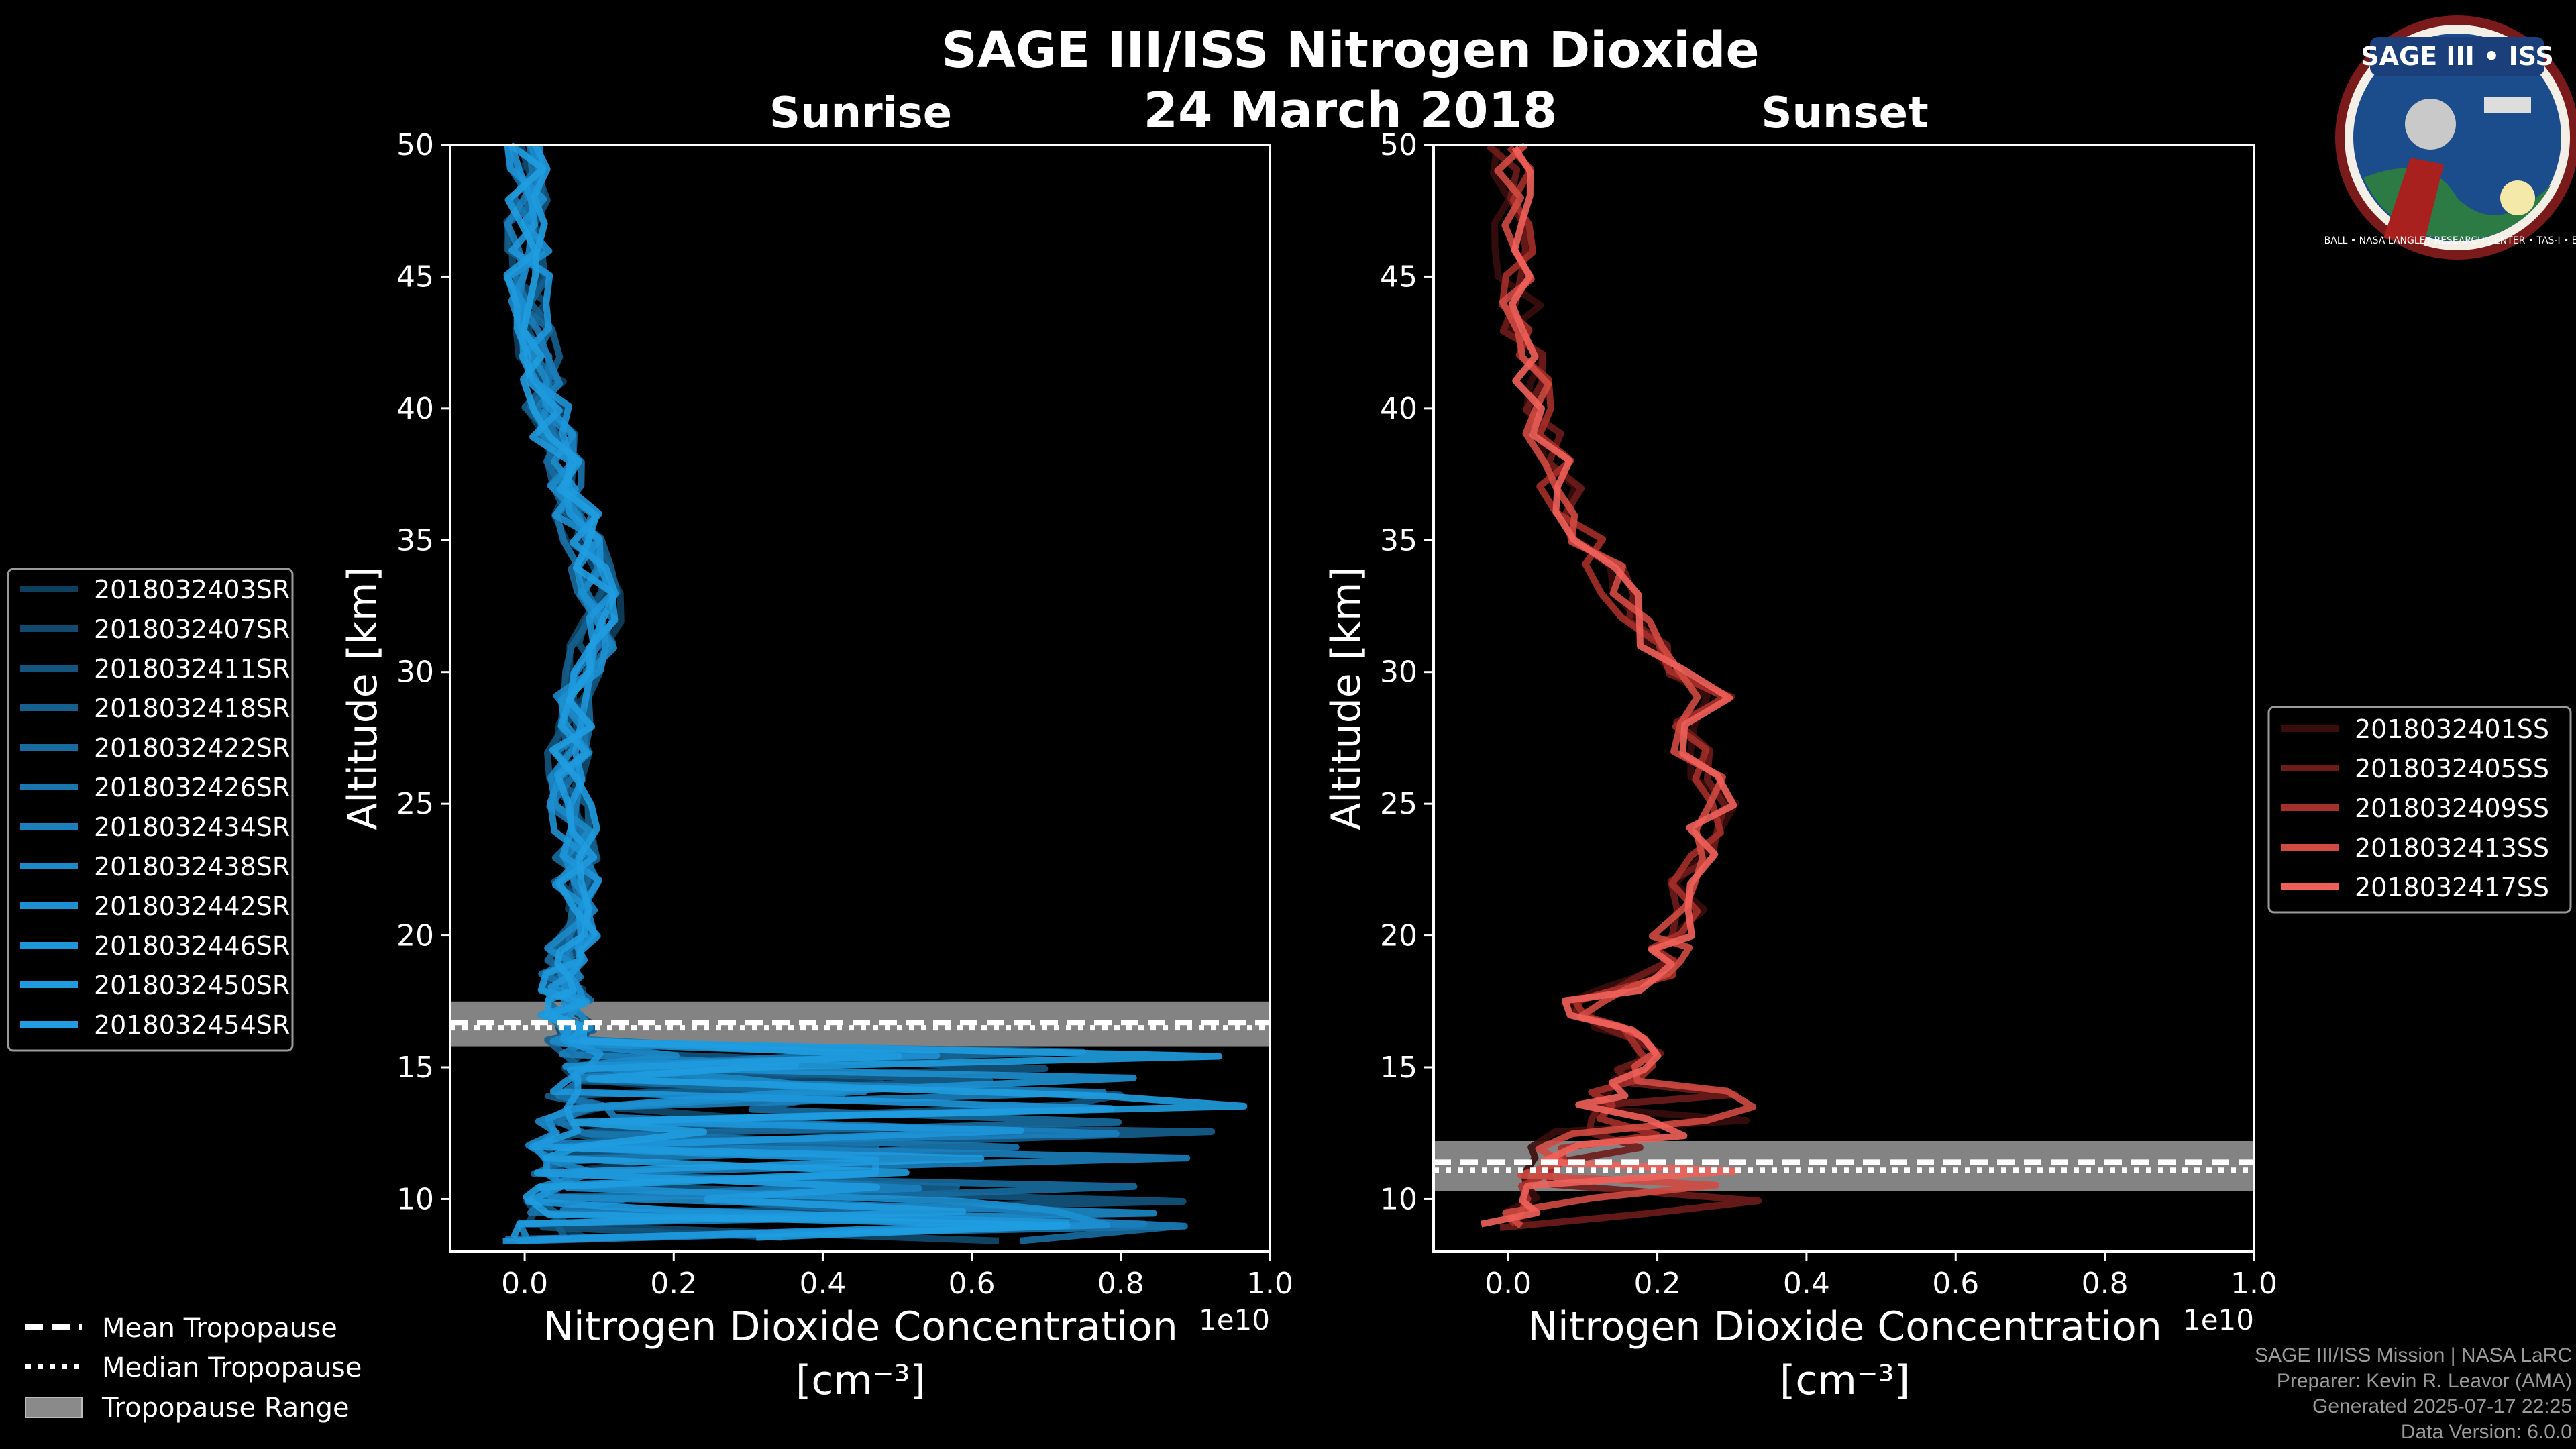 The width and height of the screenshot is (2576, 1449). I want to click on sunrise-legend-label: 2018032454SR, so click(192, 1025).